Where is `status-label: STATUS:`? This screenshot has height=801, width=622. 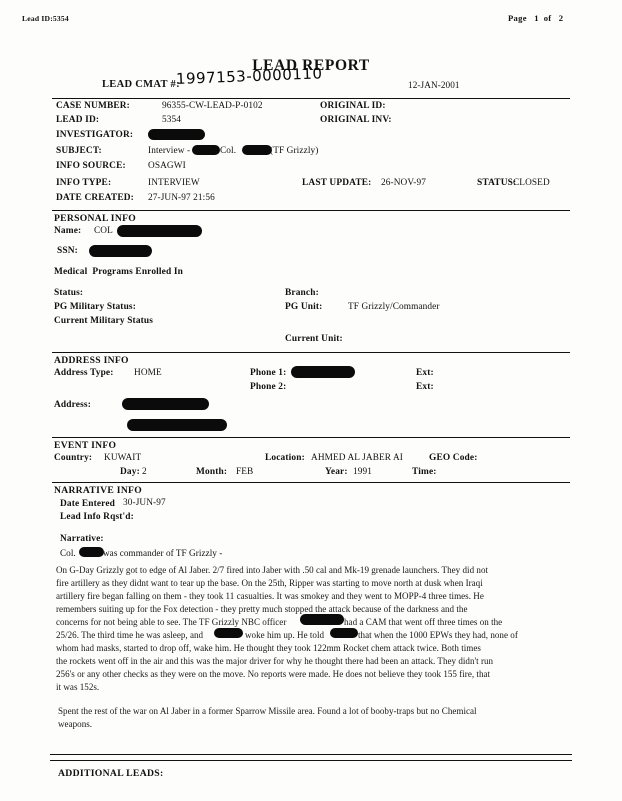 status-label: STATUS: is located at coordinates (497, 183).